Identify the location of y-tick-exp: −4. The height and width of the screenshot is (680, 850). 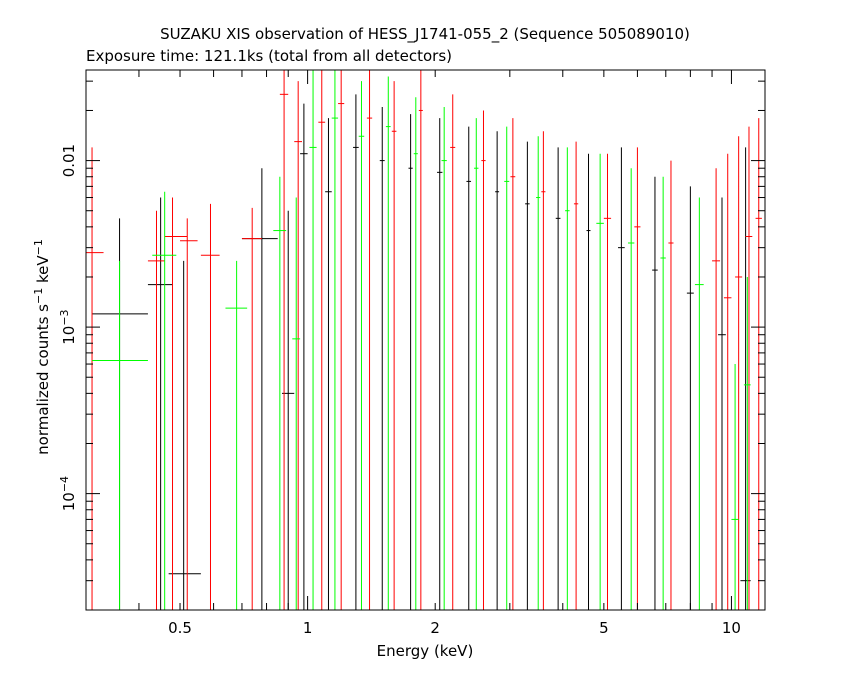
(64, 484).